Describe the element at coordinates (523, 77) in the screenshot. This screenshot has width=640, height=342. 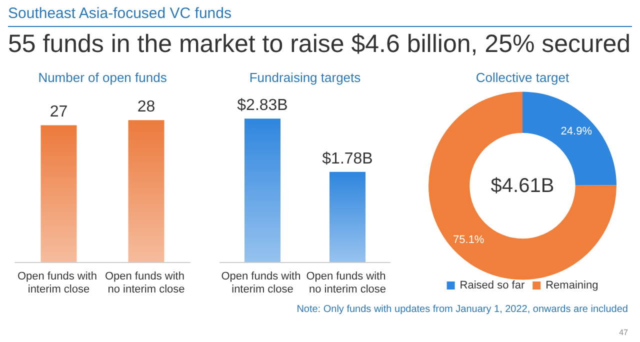
I see `chart-title: Collective target` at that location.